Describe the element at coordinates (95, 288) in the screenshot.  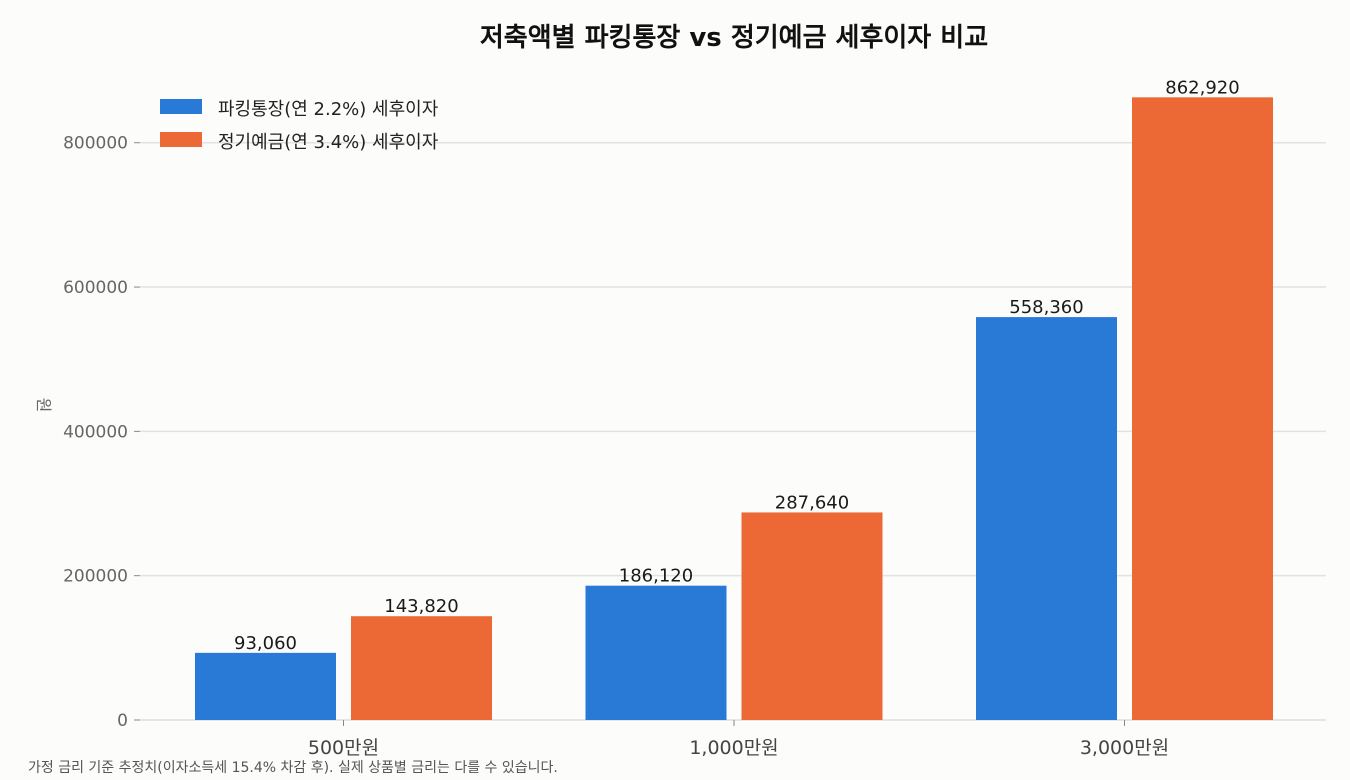
I see `y-tick-label: 600000` at that location.